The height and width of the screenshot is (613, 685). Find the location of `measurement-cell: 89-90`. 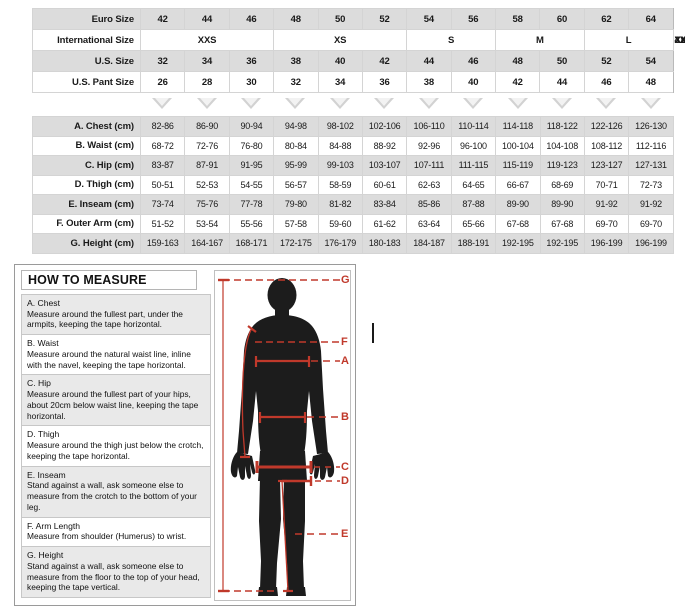

measurement-cell: 89-90 is located at coordinates (518, 204).